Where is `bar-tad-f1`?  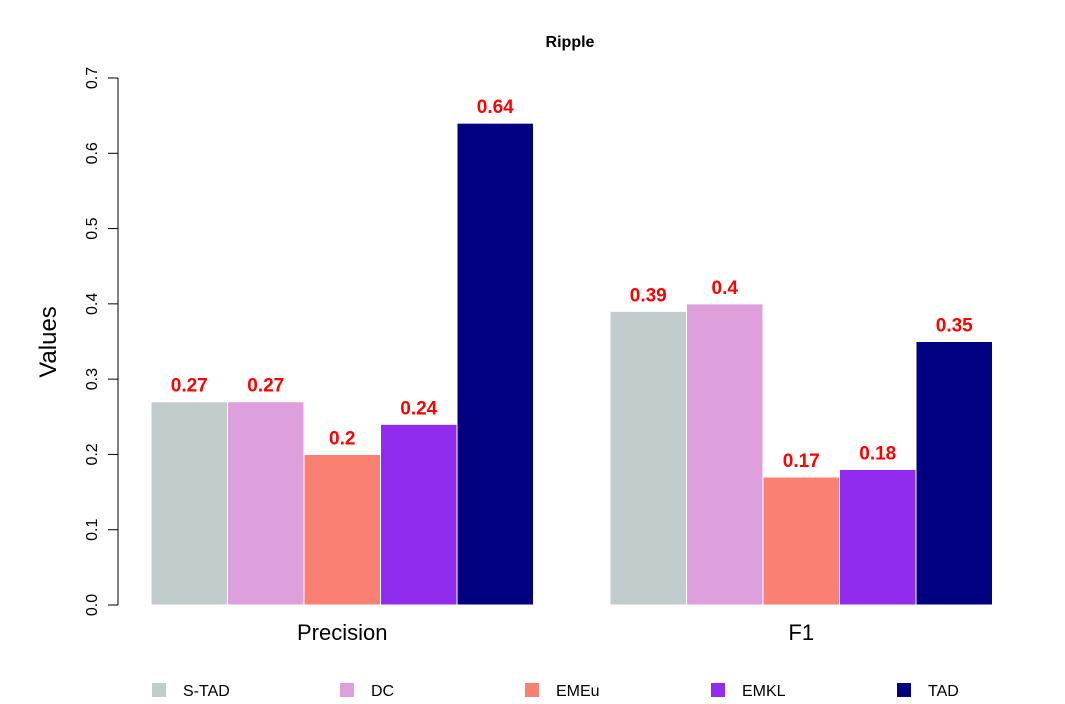 bar-tad-f1 is located at coordinates (954, 473).